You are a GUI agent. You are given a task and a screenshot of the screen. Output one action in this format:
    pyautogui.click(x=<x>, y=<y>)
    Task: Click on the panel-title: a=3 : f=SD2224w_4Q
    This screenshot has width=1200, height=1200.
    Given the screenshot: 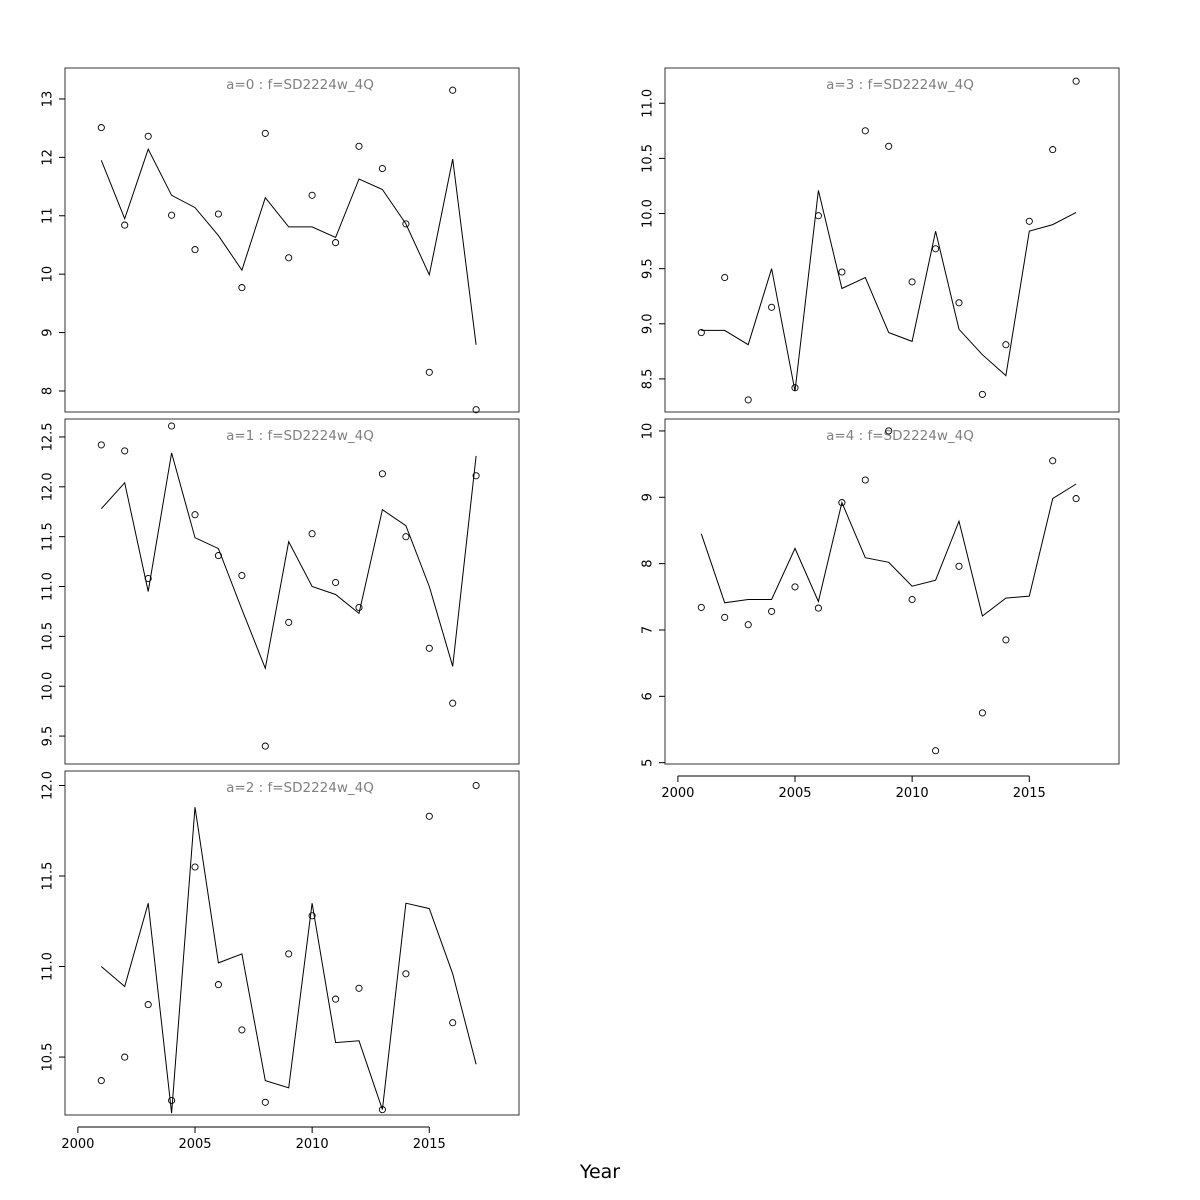 What is the action you would take?
    pyautogui.click(x=900, y=85)
    